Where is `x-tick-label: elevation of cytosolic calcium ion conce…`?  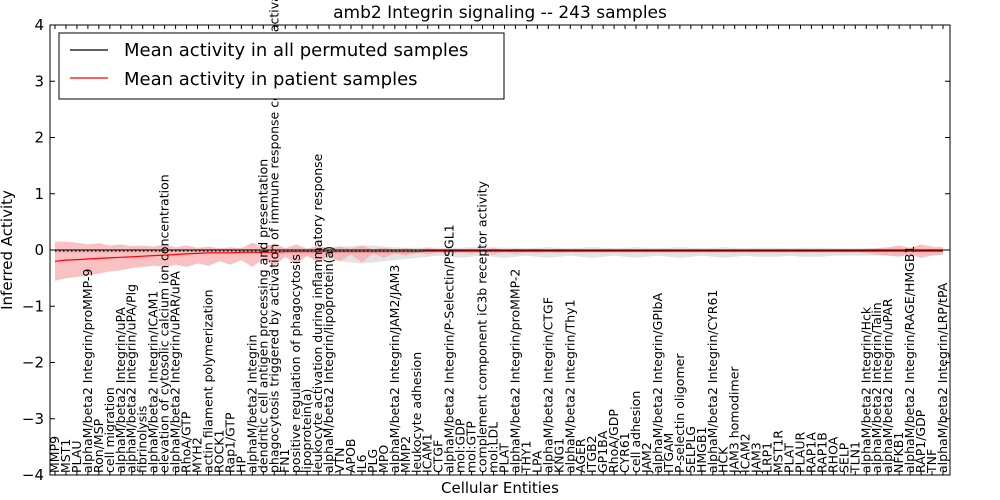 x-tick-label: elevation of cytosolic calcium ion conce… is located at coordinates (164, 323).